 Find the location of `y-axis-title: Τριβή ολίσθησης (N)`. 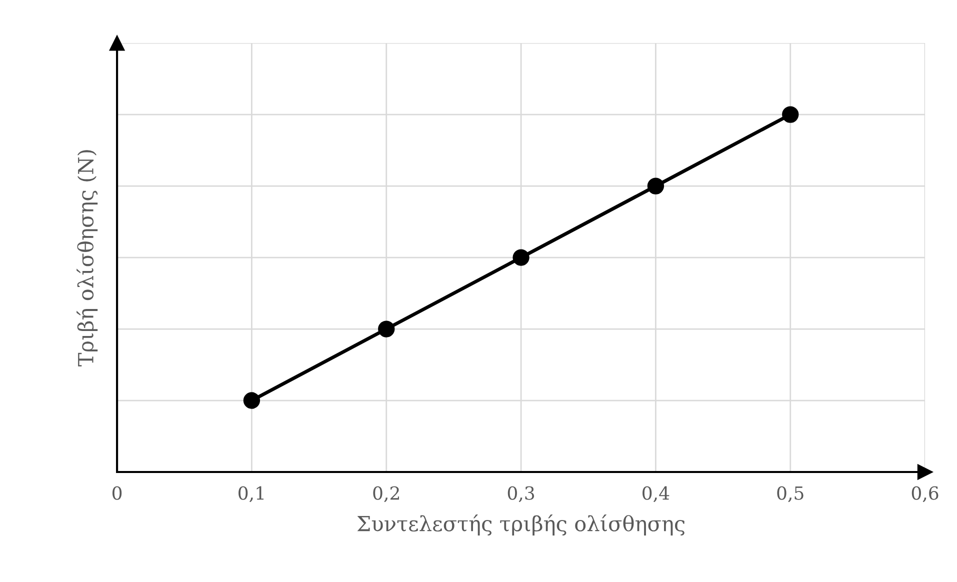

y-axis-title: Τριβή ολίσθησης (N) is located at coordinates (87, 258).